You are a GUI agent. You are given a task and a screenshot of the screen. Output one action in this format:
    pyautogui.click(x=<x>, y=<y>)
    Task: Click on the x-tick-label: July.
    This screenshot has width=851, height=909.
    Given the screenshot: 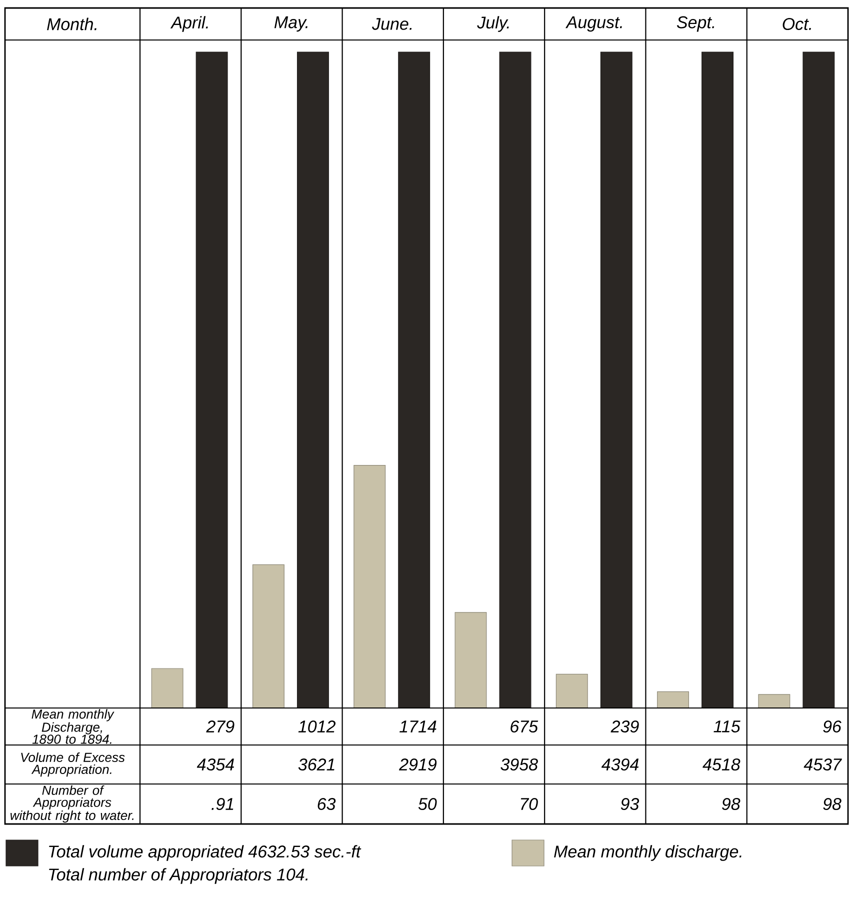 What is the action you would take?
    pyautogui.click(x=493, y=24)
    